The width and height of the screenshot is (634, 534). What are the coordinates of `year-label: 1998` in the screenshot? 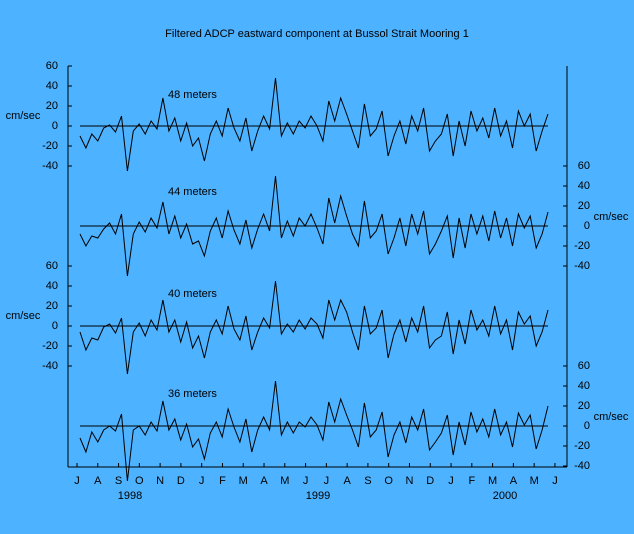 It's located at (130, 496).